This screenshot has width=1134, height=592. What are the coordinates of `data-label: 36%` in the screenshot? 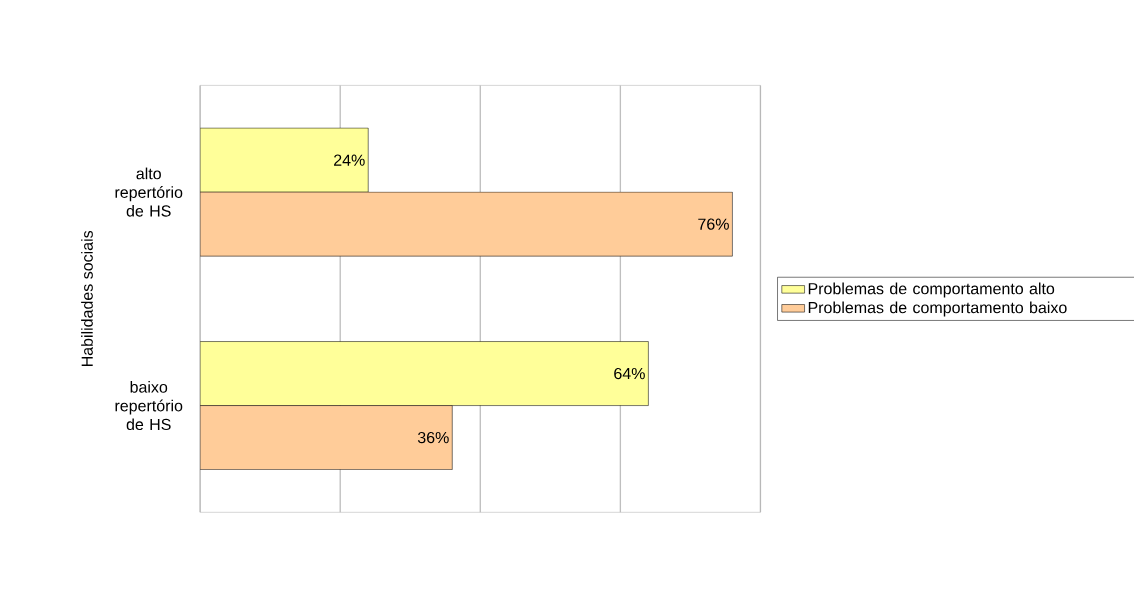 It's located at (433, 437).